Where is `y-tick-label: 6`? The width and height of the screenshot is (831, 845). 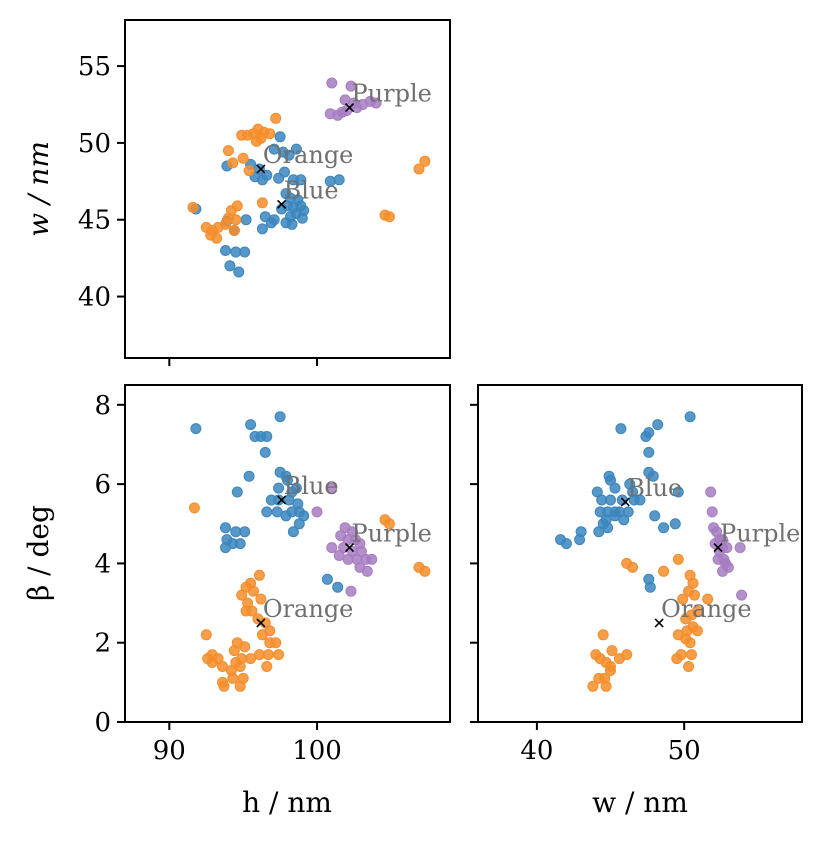 y-tick-label: 6 is located at coordinates (102, 485).